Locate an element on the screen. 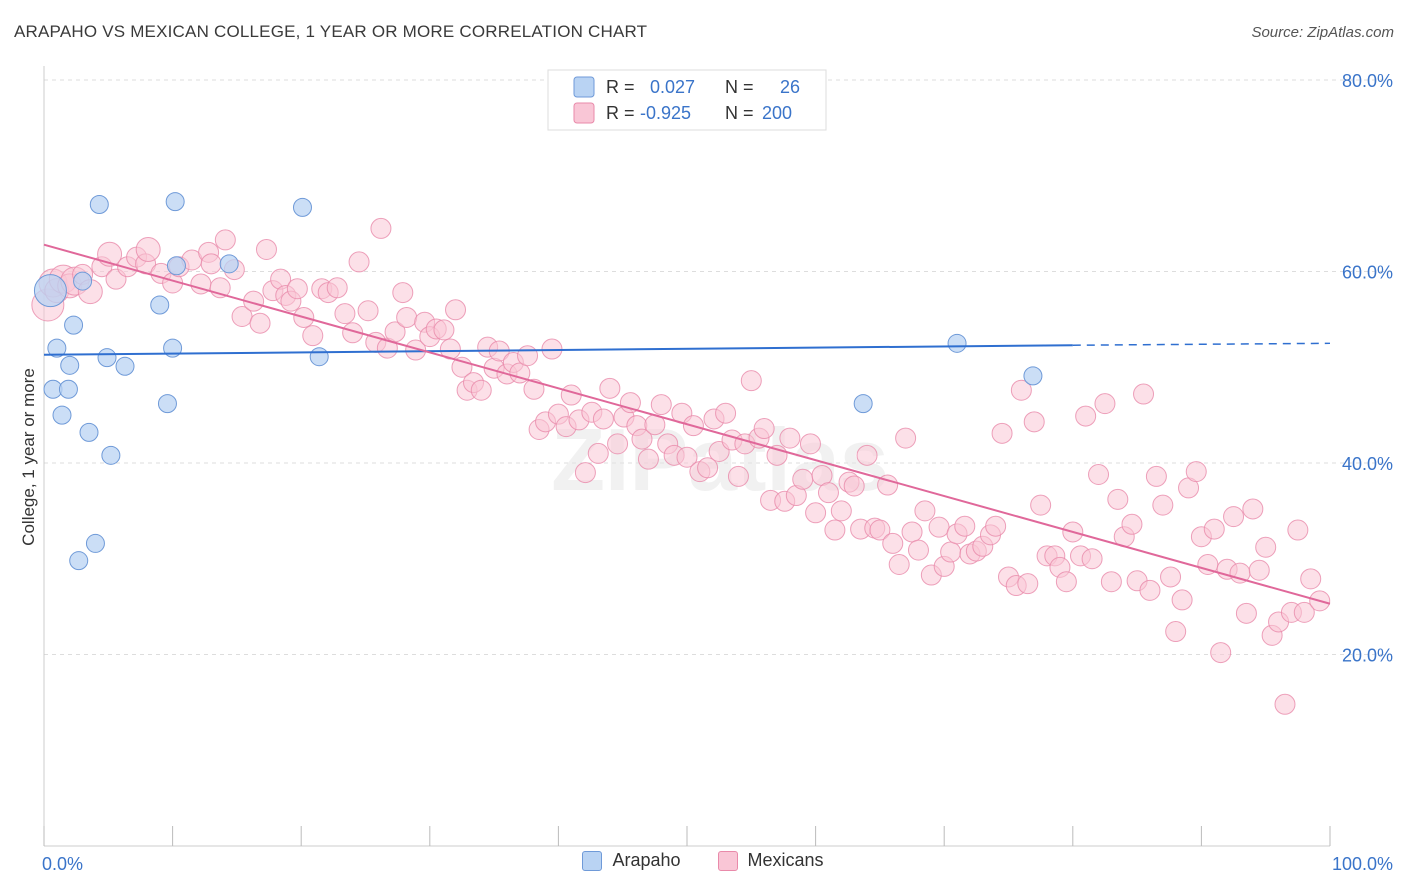 The image size is (1406, 892). arapaho-trend-extension is located at coordinates (1201, 344).